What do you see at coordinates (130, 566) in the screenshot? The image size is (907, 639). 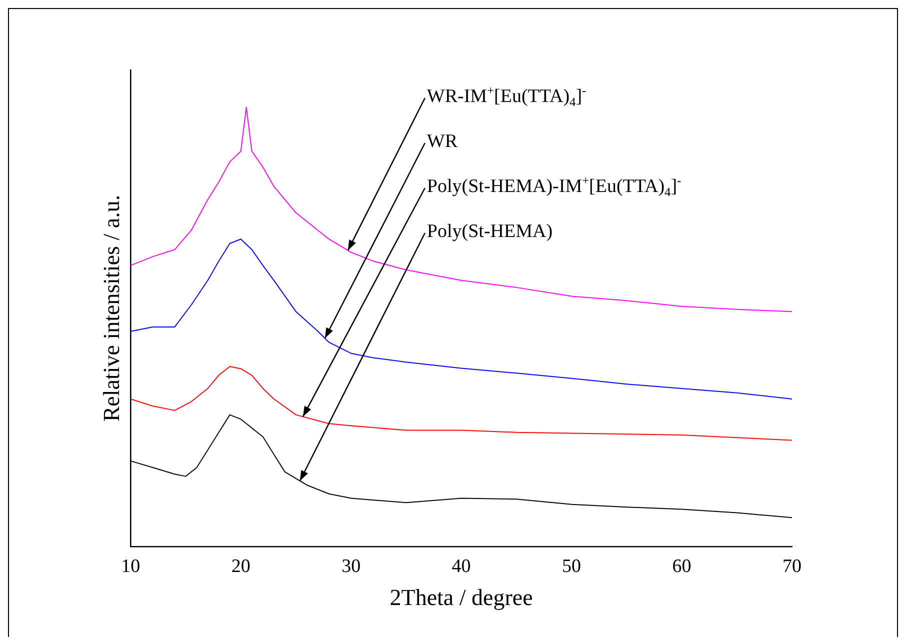 I see `x-tick-label: 10` at bounding box center [130, 566].